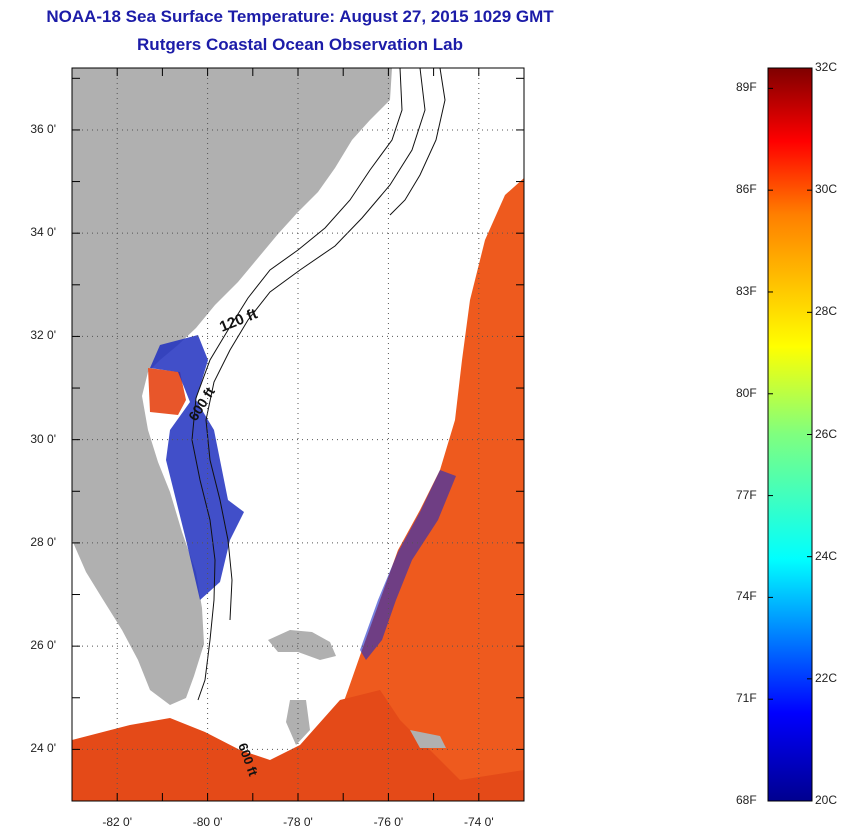 The width and height of the screenshot is (849, 832). I want to click on contour-coastal, so click(417, 142).